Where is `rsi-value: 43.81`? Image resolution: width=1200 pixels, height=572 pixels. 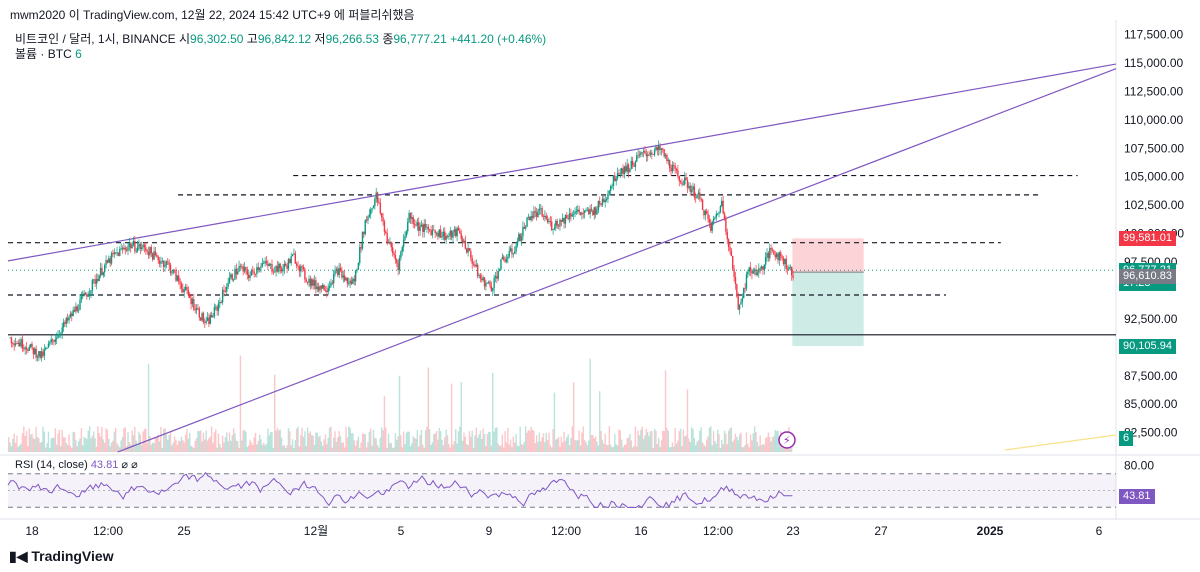
rsi-value: 43.81 is located at coordinates (104, 465).